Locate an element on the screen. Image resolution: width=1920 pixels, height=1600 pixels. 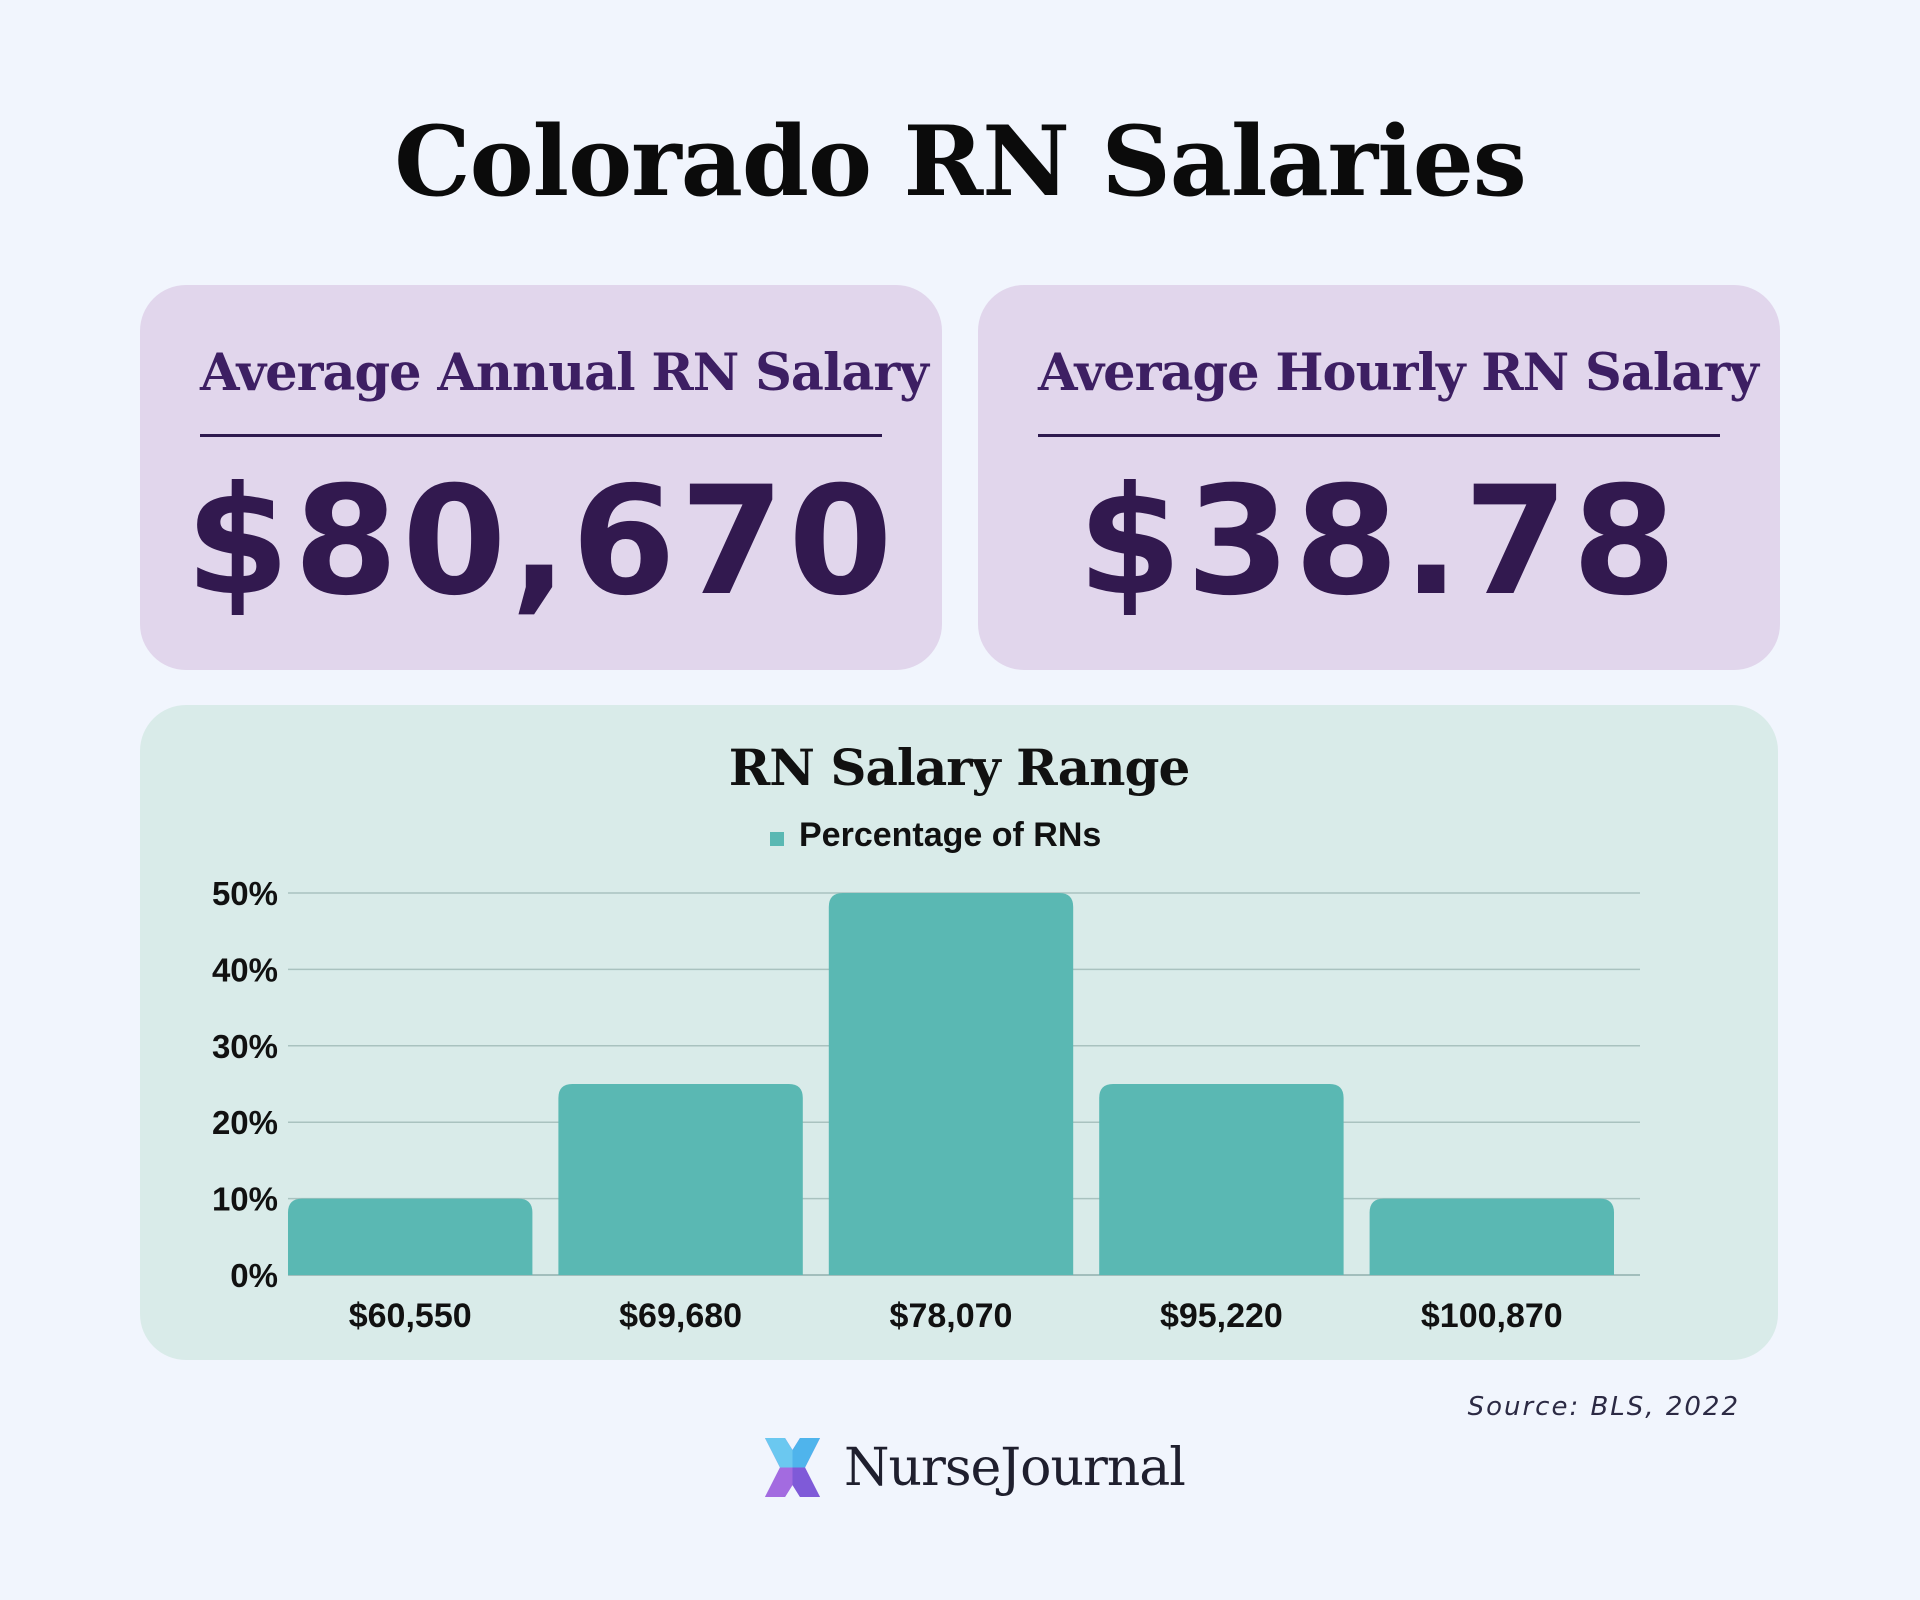
annual-salary-label: Average Annual RN Salary is located at coordinates (564, 373).